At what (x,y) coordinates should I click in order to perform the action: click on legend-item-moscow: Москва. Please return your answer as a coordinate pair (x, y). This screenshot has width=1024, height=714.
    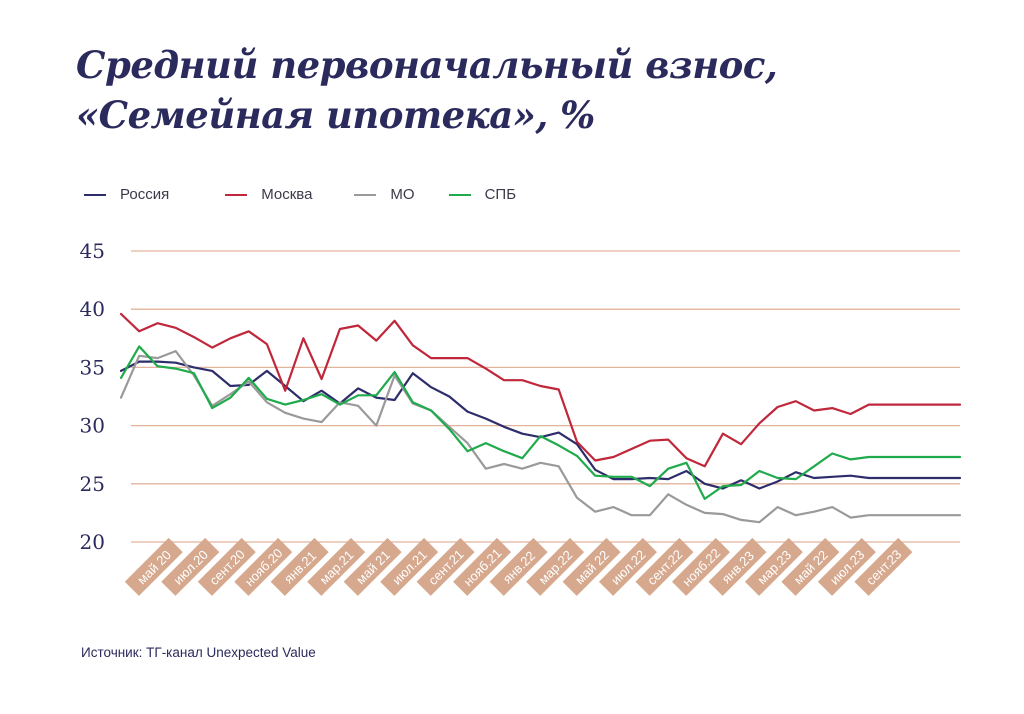
    Looking at the image, I should click on (268, 194).